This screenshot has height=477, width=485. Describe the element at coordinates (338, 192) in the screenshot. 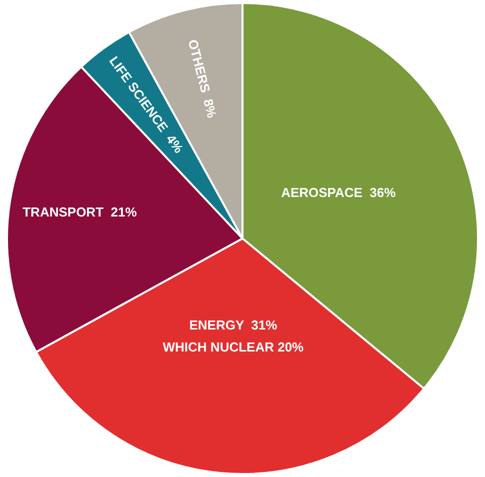

I see `slice-label: AEROSPACE 36%` at that location.